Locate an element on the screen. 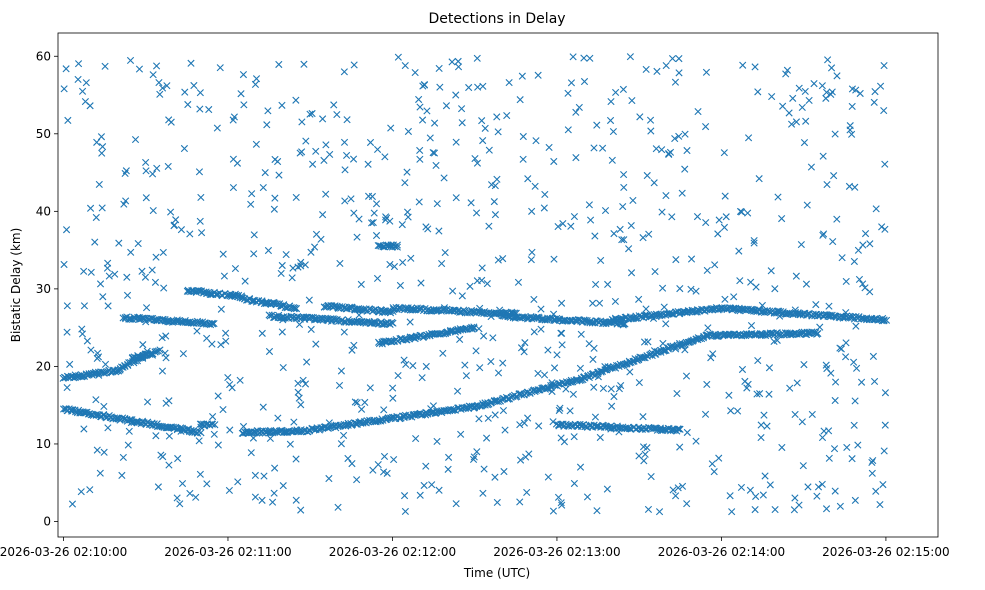 Image resolution: width=985 pixels, height=590 pixels. data-point-2049 is located at coordinates (223, 409).